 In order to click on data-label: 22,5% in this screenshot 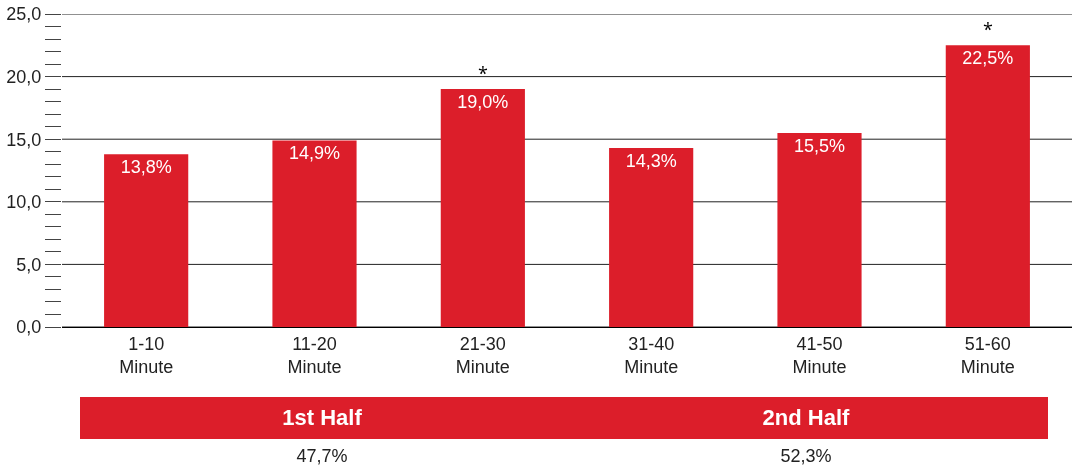, I will do `click(988, 58)`.